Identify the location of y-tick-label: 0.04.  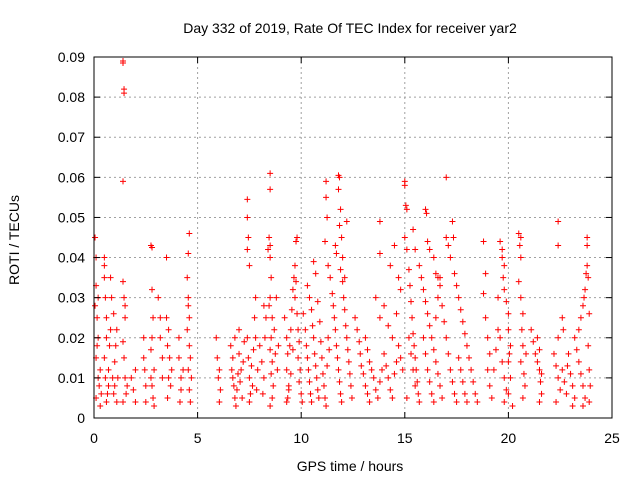
(71, 258).